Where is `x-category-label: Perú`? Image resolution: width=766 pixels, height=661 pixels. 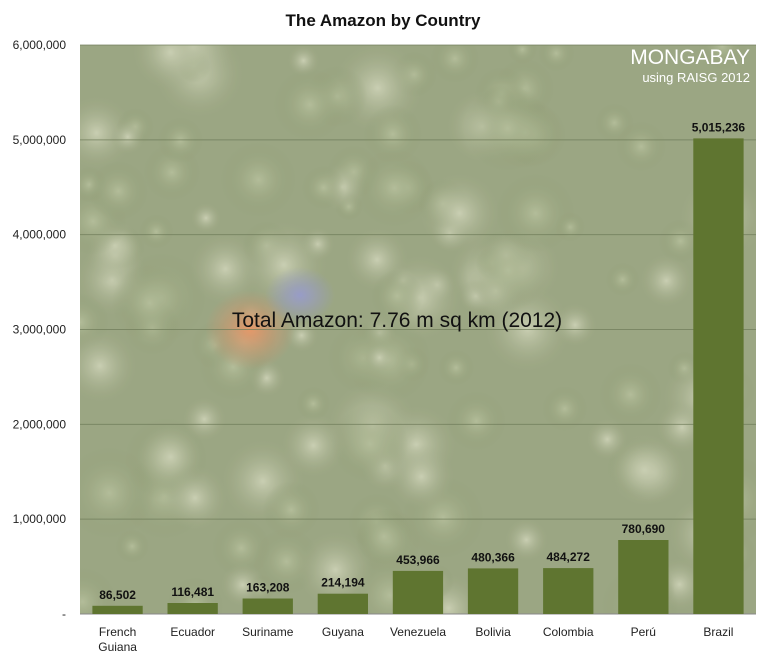
x-category-label: Perú is located at coordinates (643, 632).